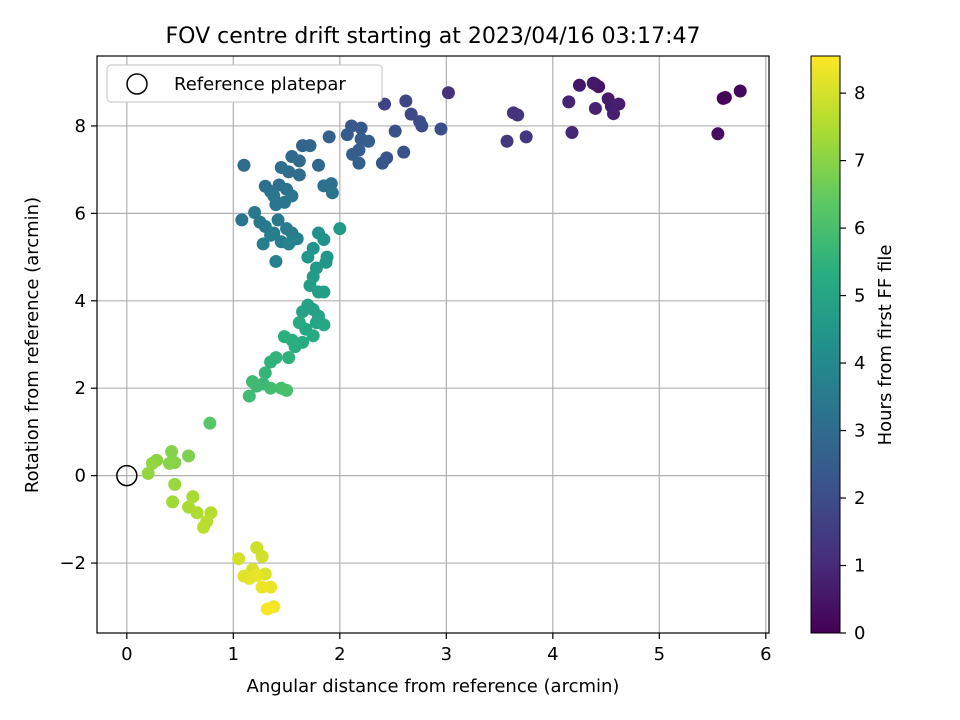 The height and width of the screenshot is (720, 960). What do you see at coordinates (32, 345) in the screenshot?
I see `y-axis-label: Rotation from reference (arcmin)` at bounding box center [32, 345].